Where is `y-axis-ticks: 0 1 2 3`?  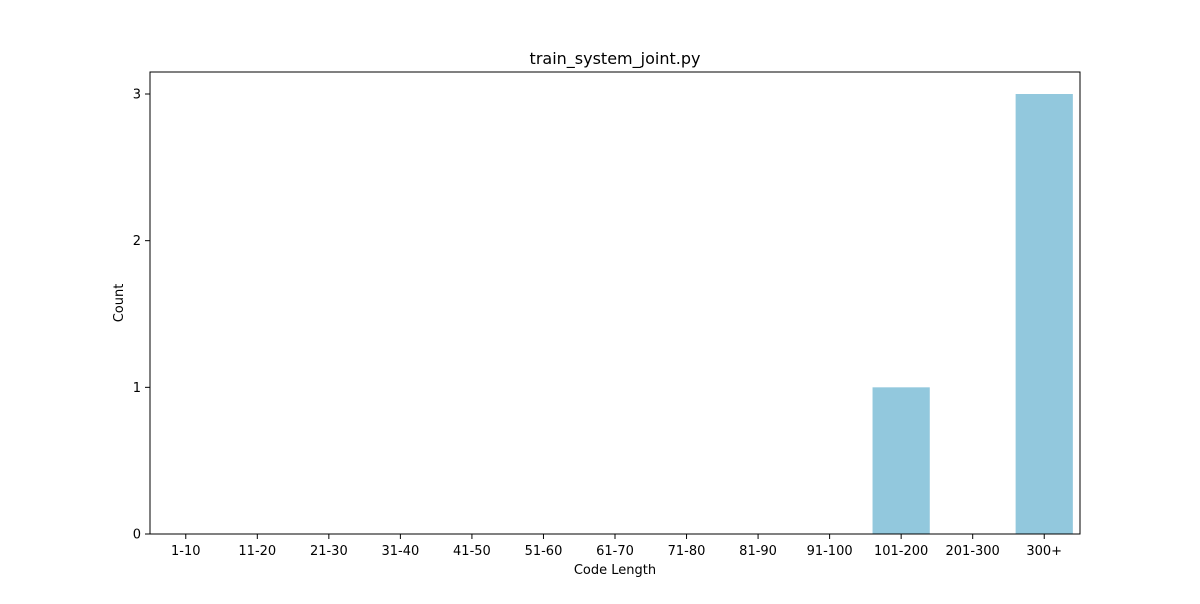 y-axis-ticks: 0 1 2 3 is located at coordinates (141, 315).